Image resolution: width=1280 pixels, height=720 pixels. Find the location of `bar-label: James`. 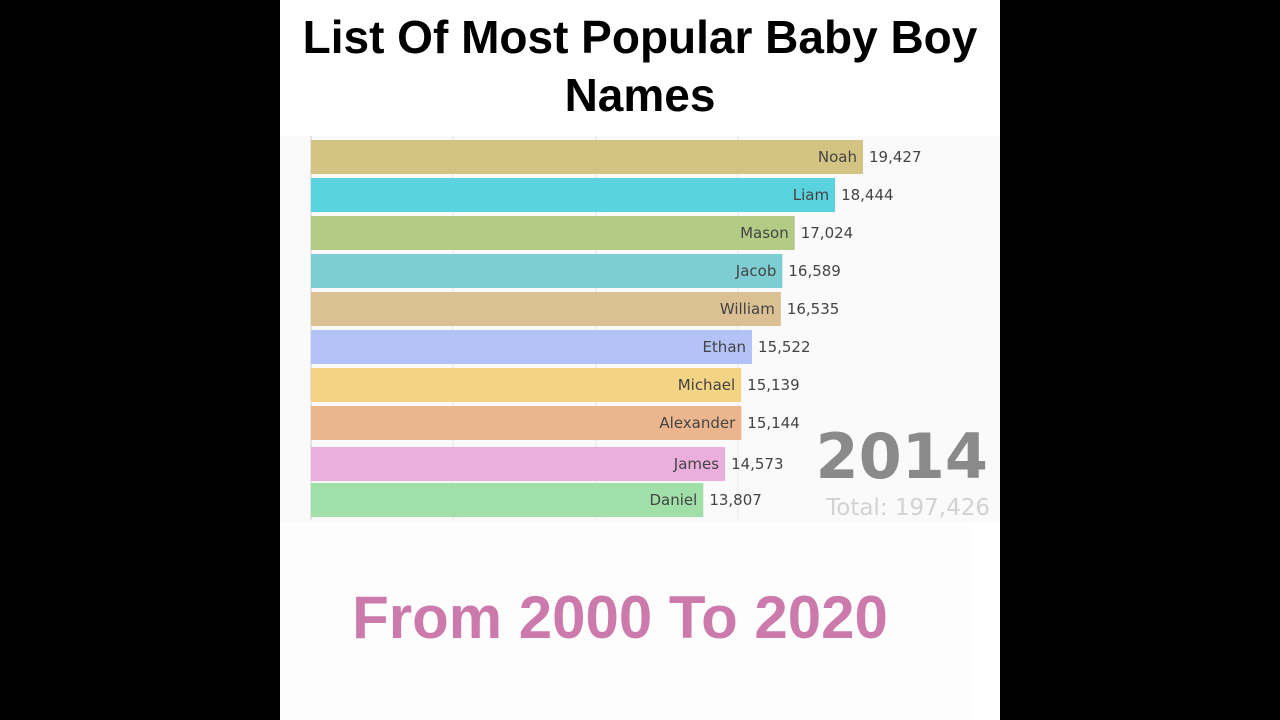

bar-label: James is located at coordinates (696, 464).